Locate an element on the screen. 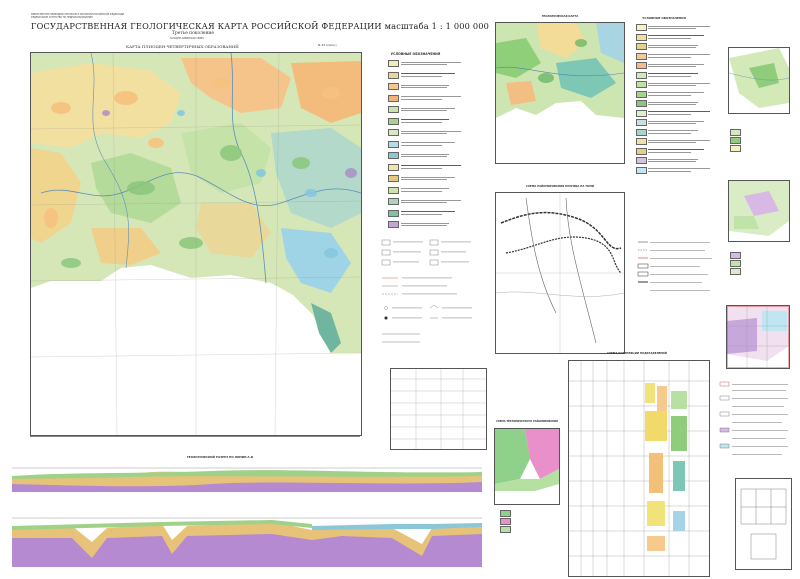 The width and height of the screenshot is (800, 579). bottom-right-explanation is located at coordinates (755, 425).